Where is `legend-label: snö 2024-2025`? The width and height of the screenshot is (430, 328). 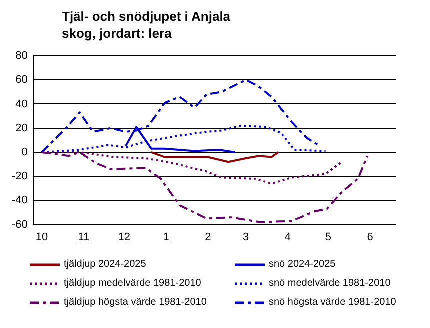 legend-label: snö 2024-2025 is located at coordinates (302, 264).